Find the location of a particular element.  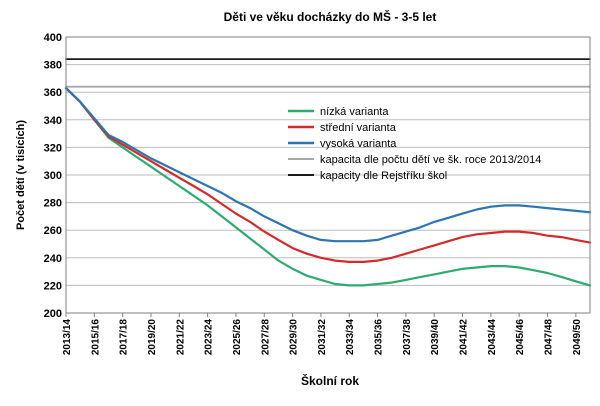

y-tick-label: 280 is located at coordinates (53, 204).